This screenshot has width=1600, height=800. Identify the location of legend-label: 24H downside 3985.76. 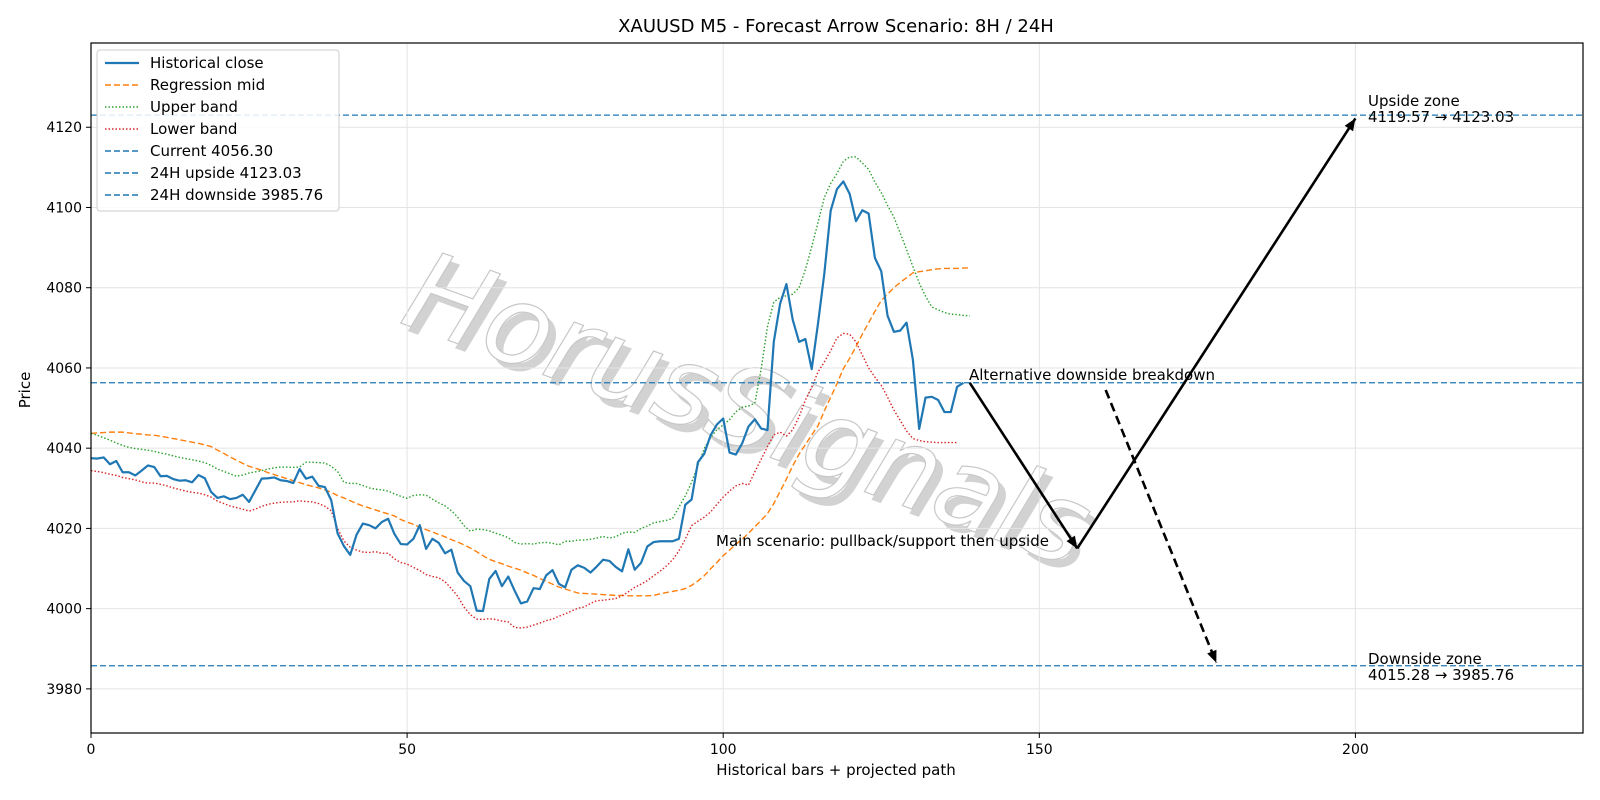
(236, 195).